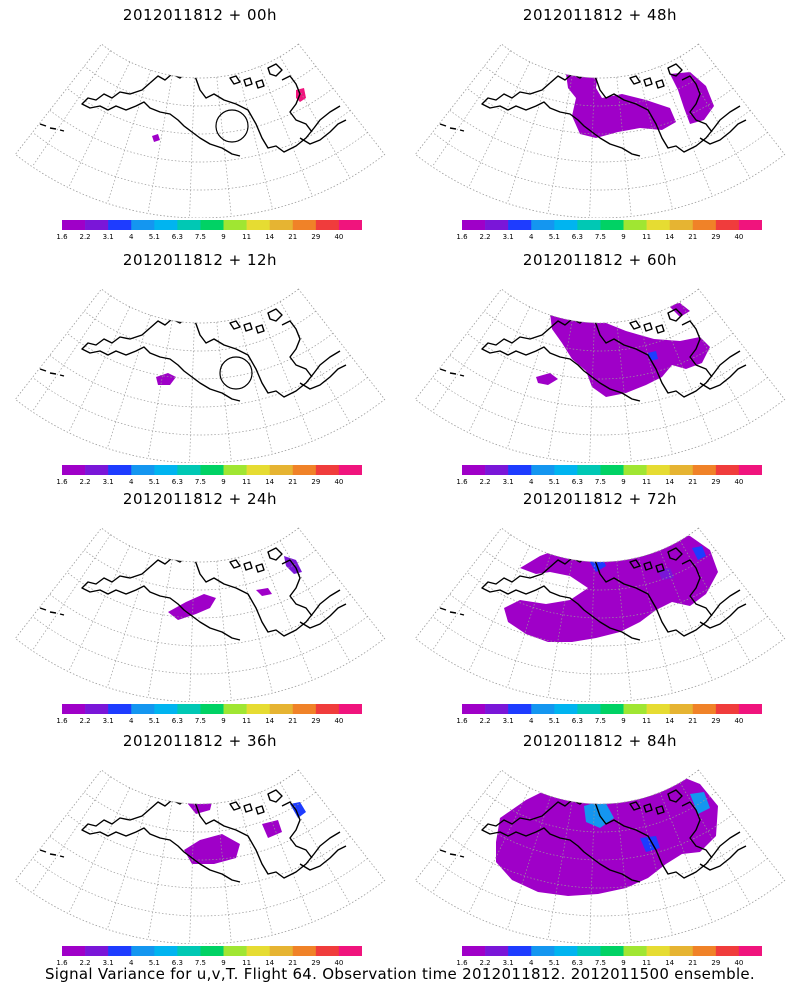  Describe the element at coordinates (223, 721) in the screenshot. I see `colorbar-label: 9` at that location.